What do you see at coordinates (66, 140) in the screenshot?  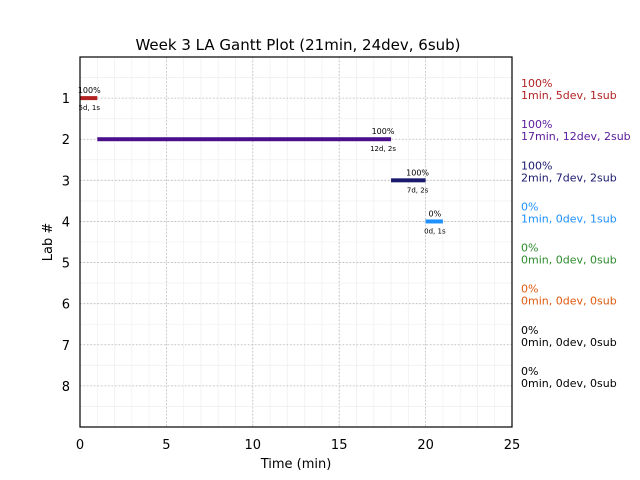 I see `y-tick-label: 2` at bounding box center [66, 140].